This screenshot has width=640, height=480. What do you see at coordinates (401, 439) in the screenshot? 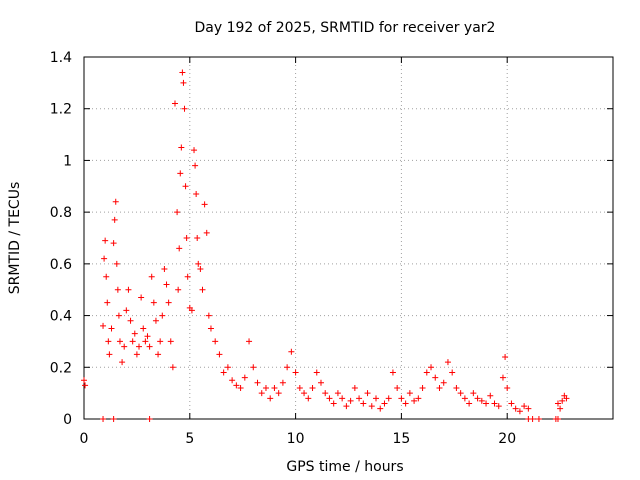
I see `x-tick-label: 15` at bounding box center [401, 439].